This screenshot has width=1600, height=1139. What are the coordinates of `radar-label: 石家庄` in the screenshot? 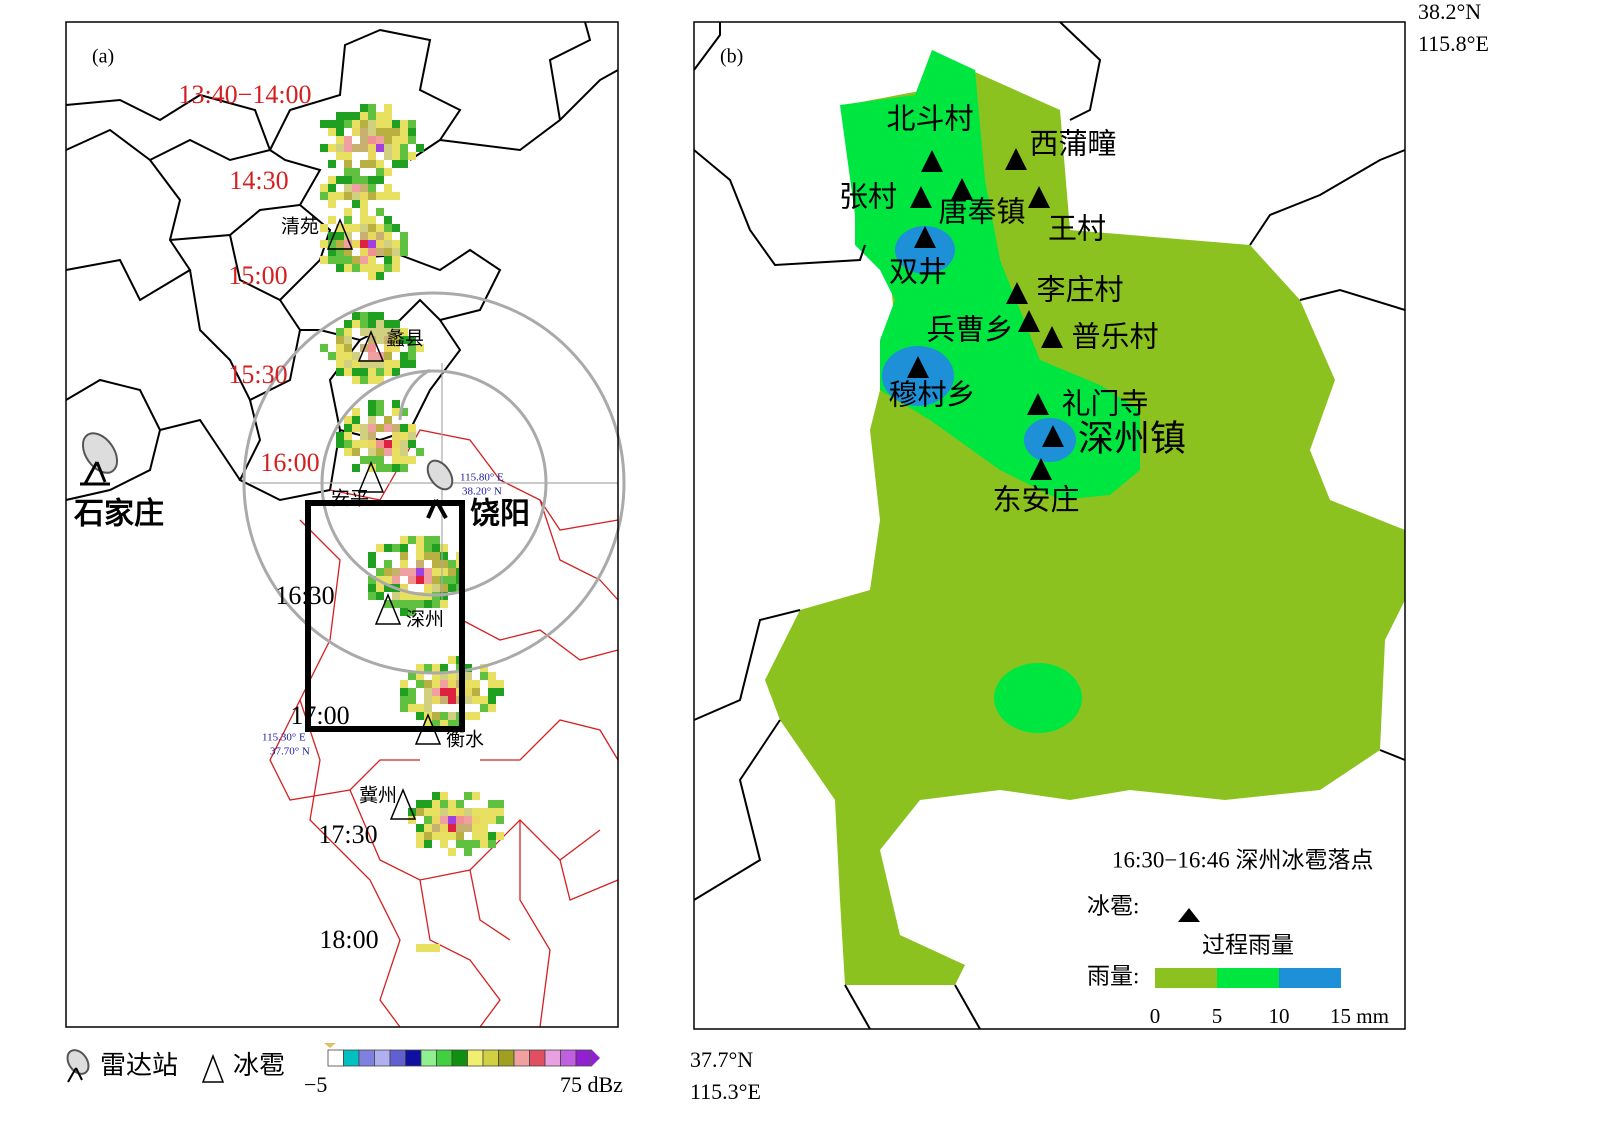 It's located at (118, 514).